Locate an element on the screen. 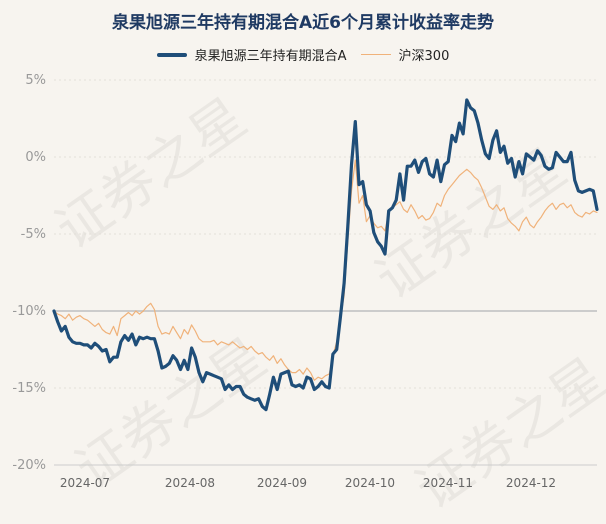  y-tick-label: -10% is located at coordinates (29, 311).